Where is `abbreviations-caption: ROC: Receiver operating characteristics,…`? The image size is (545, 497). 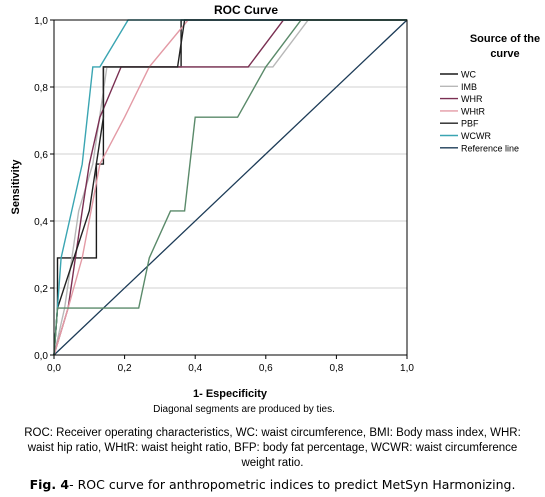 abbreviations-caption: ROC: Receiver operating characteristics,… is located at coordinates (272, 448).